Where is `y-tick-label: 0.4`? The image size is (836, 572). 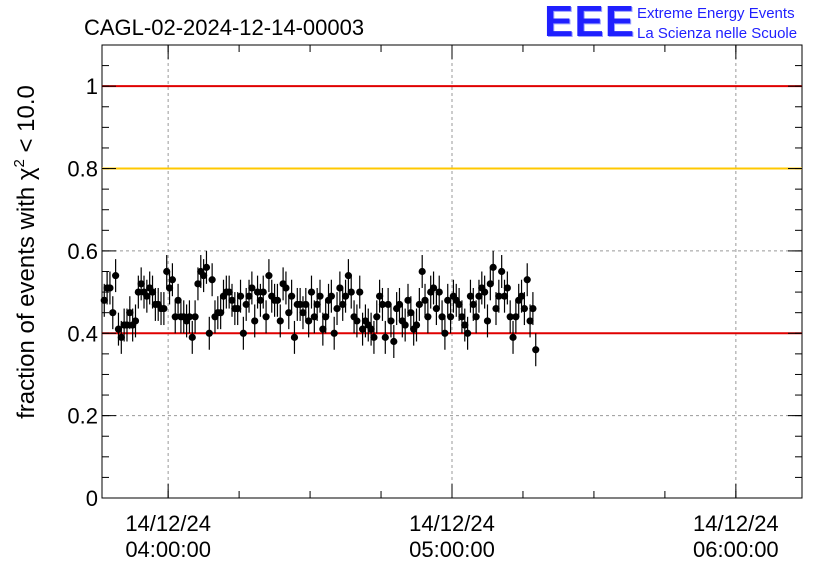 y-tick-label: 0.4 is located at coordinates (82, 333).